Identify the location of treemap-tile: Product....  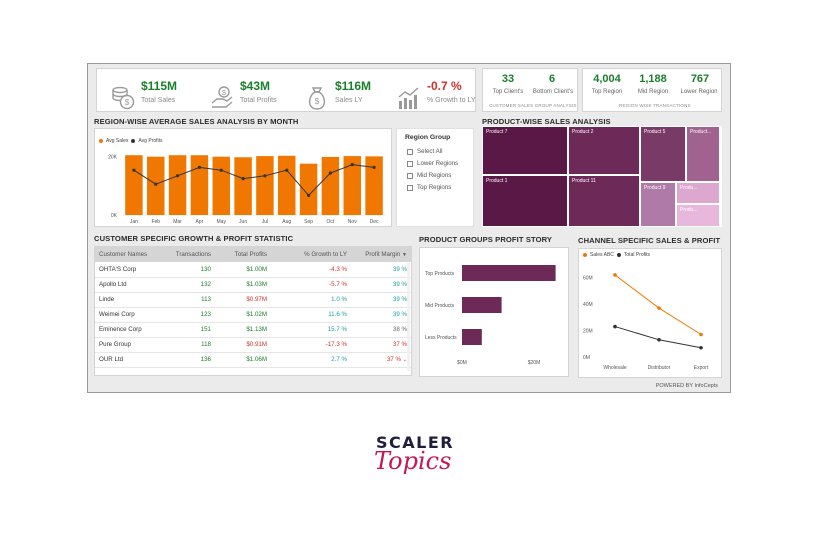
(703, 154).